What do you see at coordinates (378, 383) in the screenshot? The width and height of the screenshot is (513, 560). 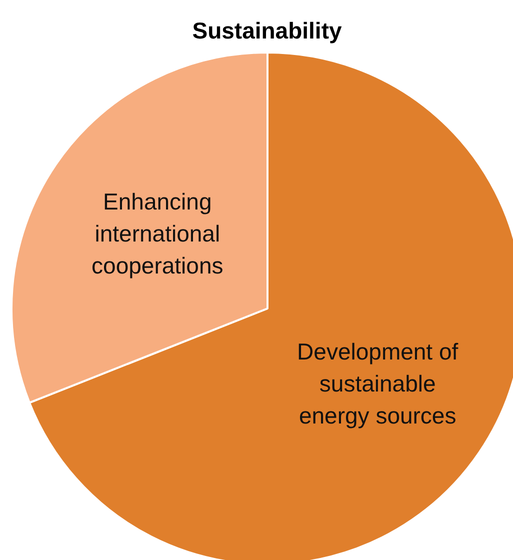 I see `slice-label: Development of sustainable energy sources` at bounding box center [378, 383].